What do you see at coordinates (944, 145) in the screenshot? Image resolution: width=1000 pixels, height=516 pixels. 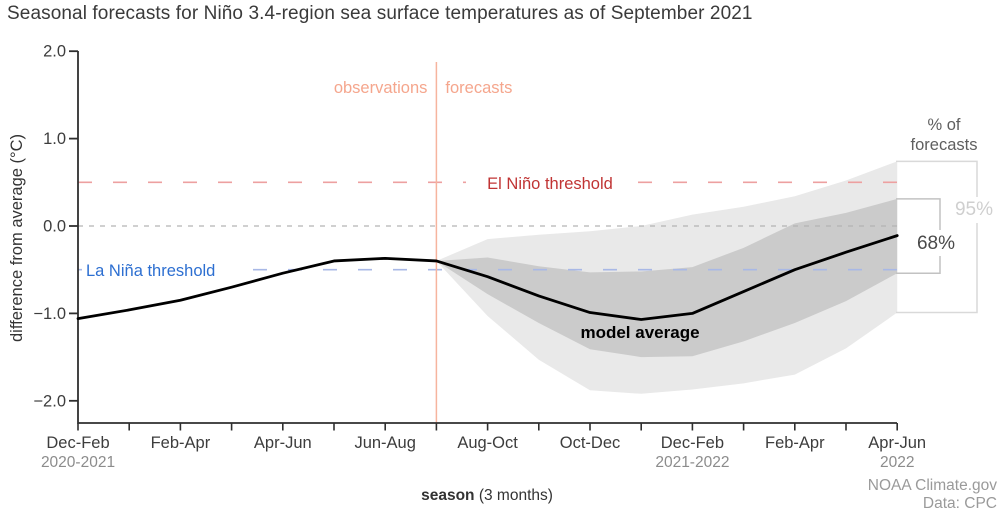 I see `label-pct-of-forecasts: forecasts` at bounding box center [944, 145].